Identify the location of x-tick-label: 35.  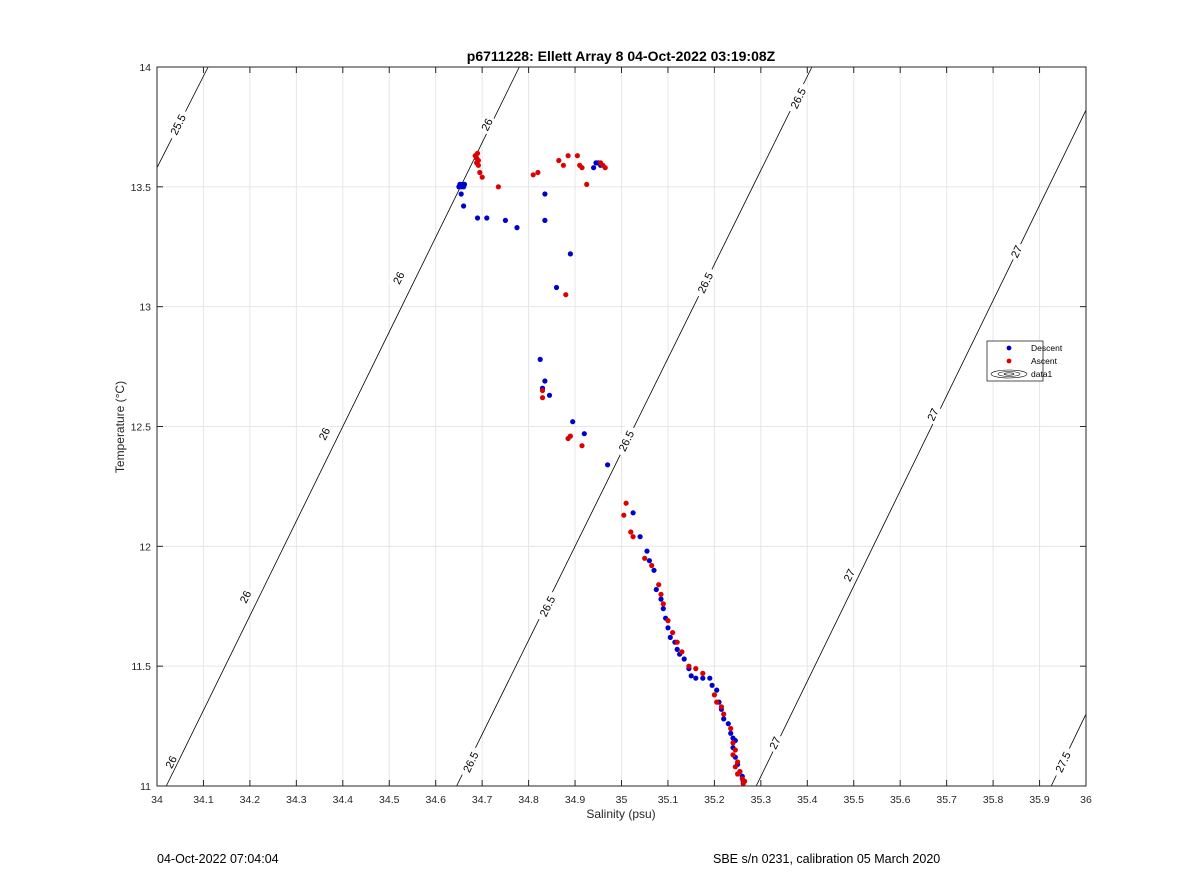
(622, 800).